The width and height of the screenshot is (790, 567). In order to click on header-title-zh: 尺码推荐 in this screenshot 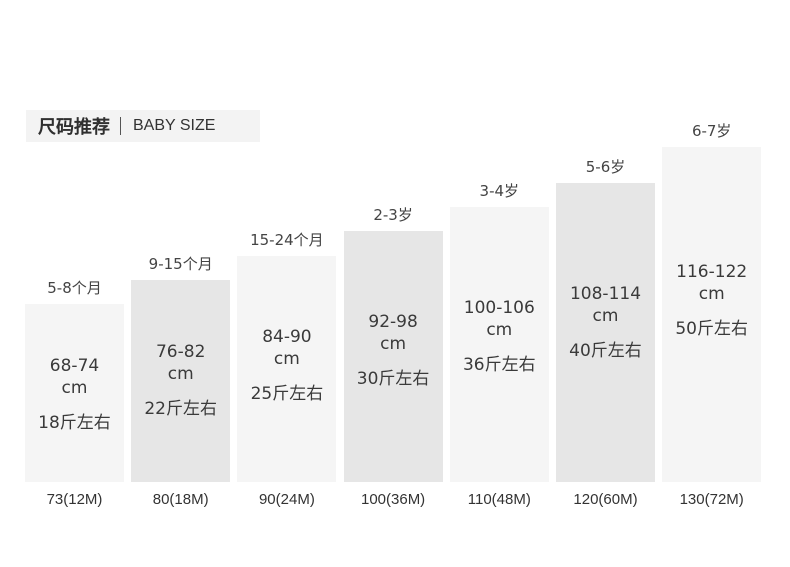, I will do `click(74, 127)`.